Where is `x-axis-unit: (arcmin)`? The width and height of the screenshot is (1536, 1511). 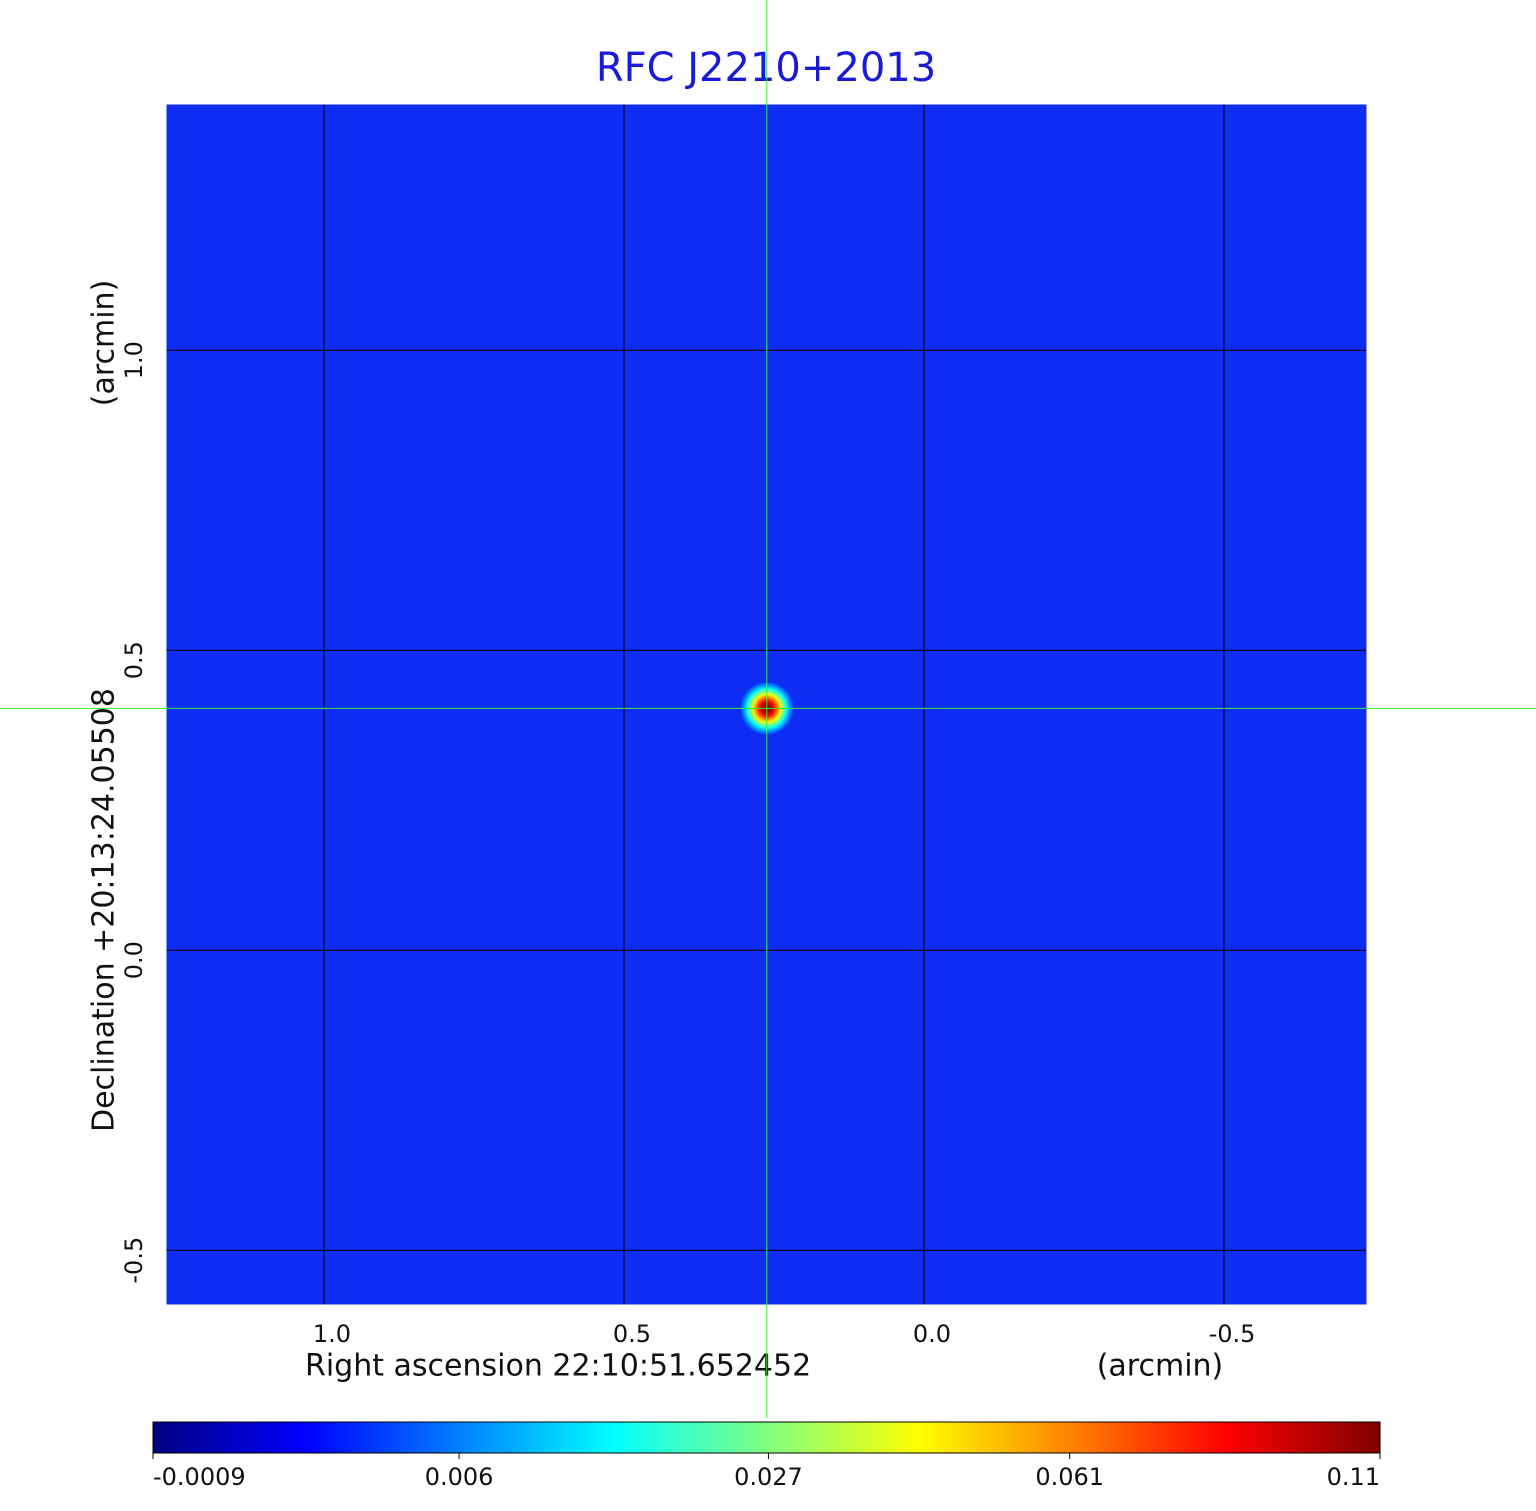
x-axis-unit: (arcmin) is located at coordinates (1160, 1366).